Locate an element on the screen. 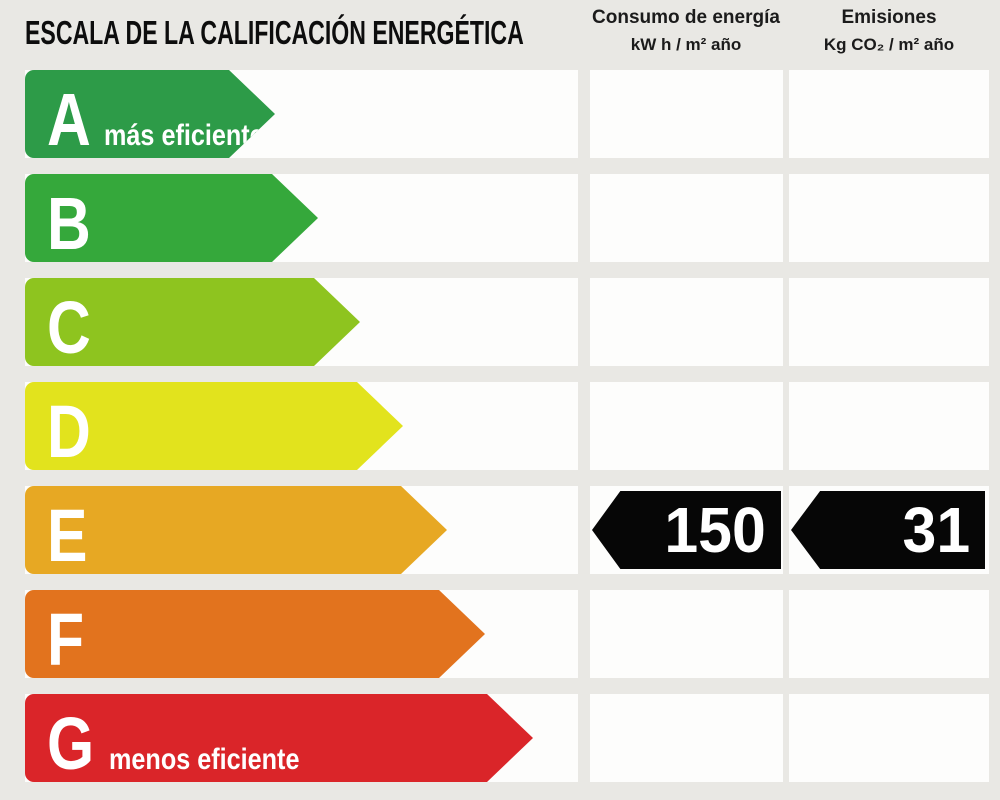  rating-arrow-f: F is located at coordinates (255, 634).